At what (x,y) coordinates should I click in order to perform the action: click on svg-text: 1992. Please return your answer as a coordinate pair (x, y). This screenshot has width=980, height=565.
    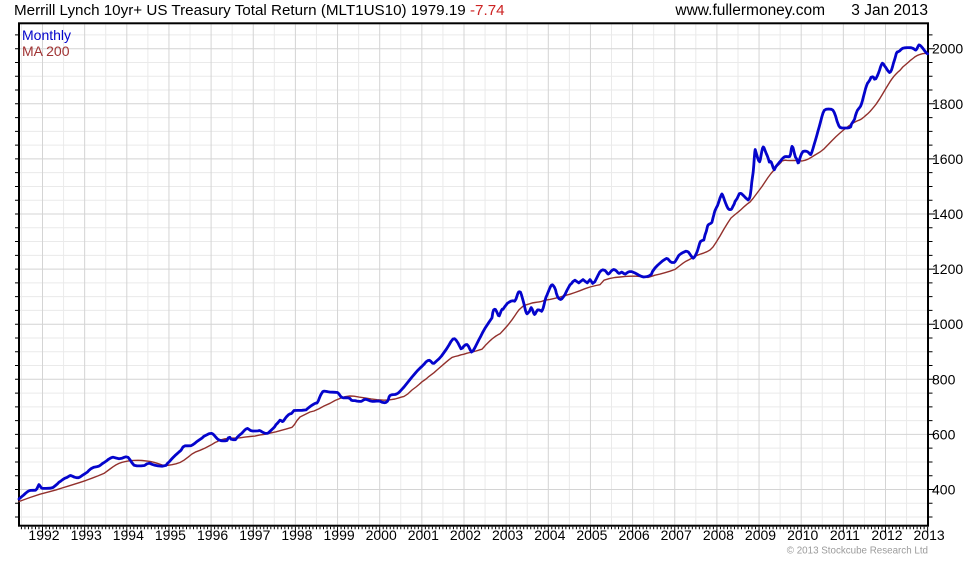
    Looking at the image, I should click on (43, 535).